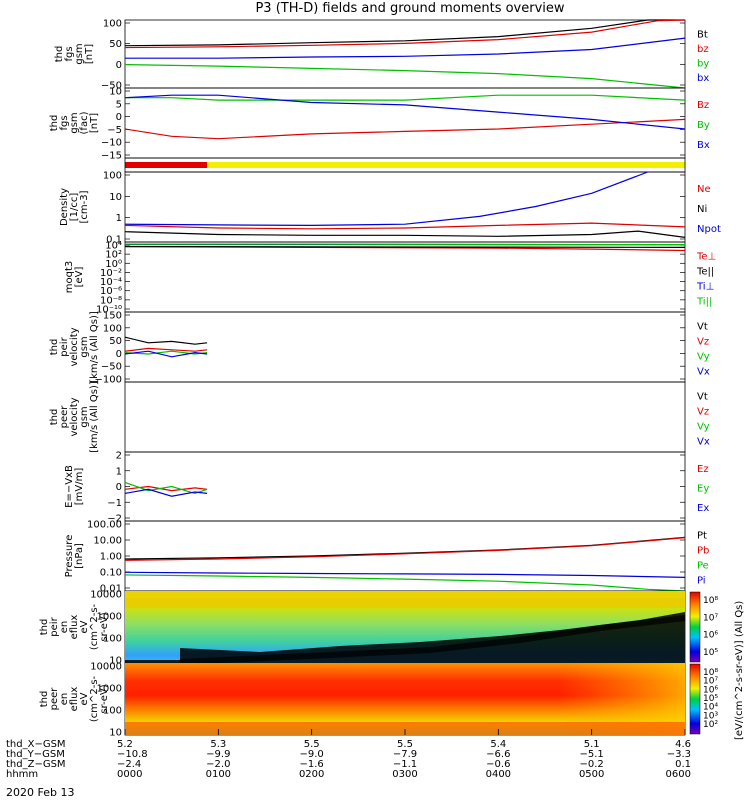 The height and width of the screenshot is (800, 750). What do you see at coordinates (405, 699) in the screenshot?
I see `peer-en-spectrogram-fill` at bounding box center [405, 699].